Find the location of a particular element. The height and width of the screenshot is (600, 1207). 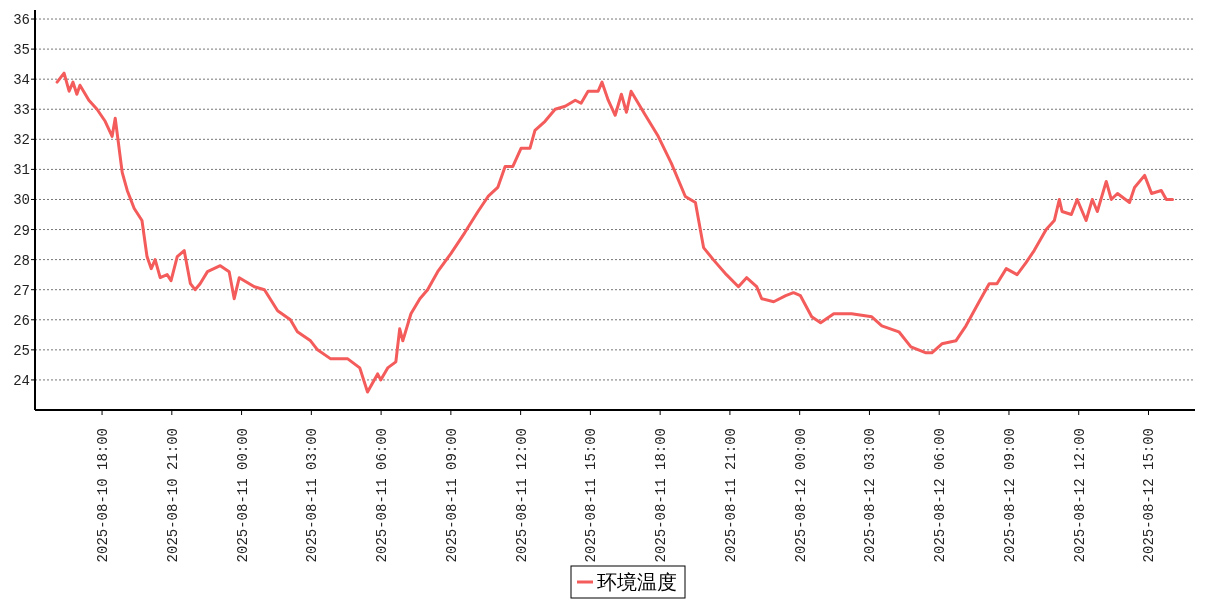

legend: 环境温度 is located at coordinates (628, 582).